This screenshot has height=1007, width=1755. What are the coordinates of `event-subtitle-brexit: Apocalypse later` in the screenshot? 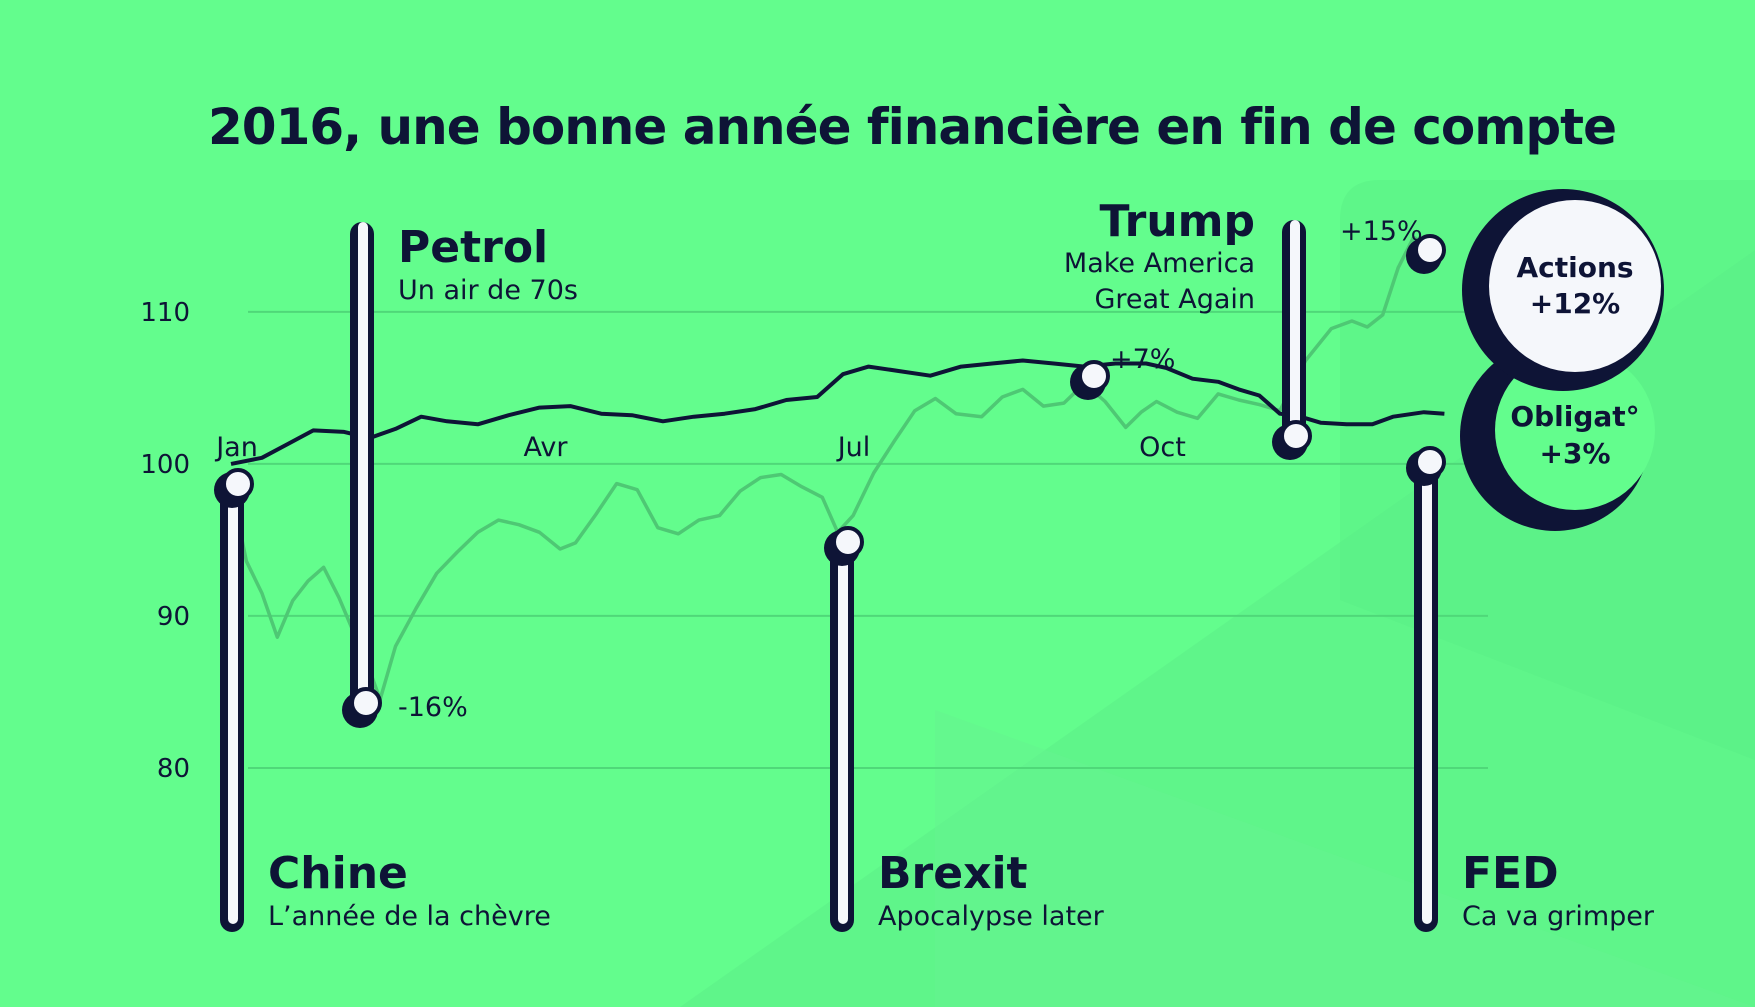 It's located at (991, 916).